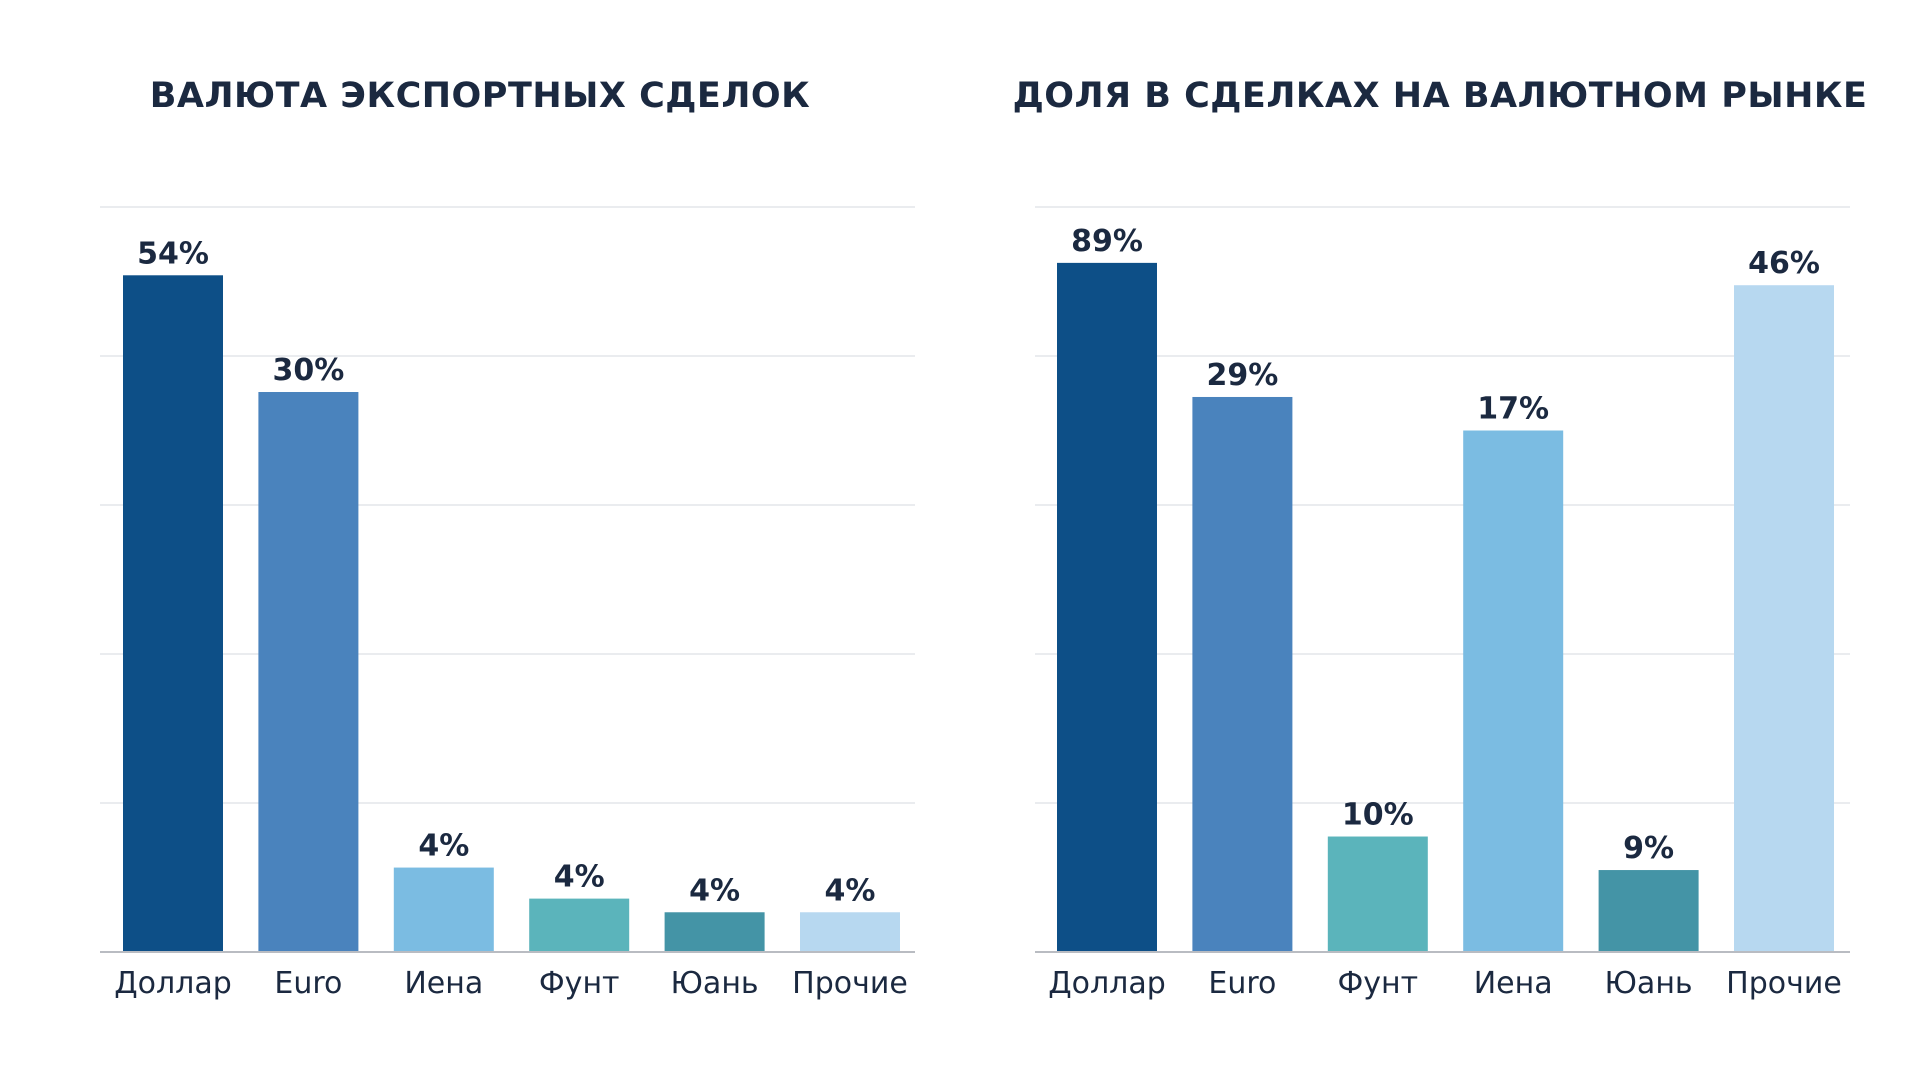 Image resolution: width=1920 pixels, height=1072 pixels. What do you see at coordinates (1378, 815) in the screenshot?
I see `data-label: 10%` at bounding box center [1378, 815].